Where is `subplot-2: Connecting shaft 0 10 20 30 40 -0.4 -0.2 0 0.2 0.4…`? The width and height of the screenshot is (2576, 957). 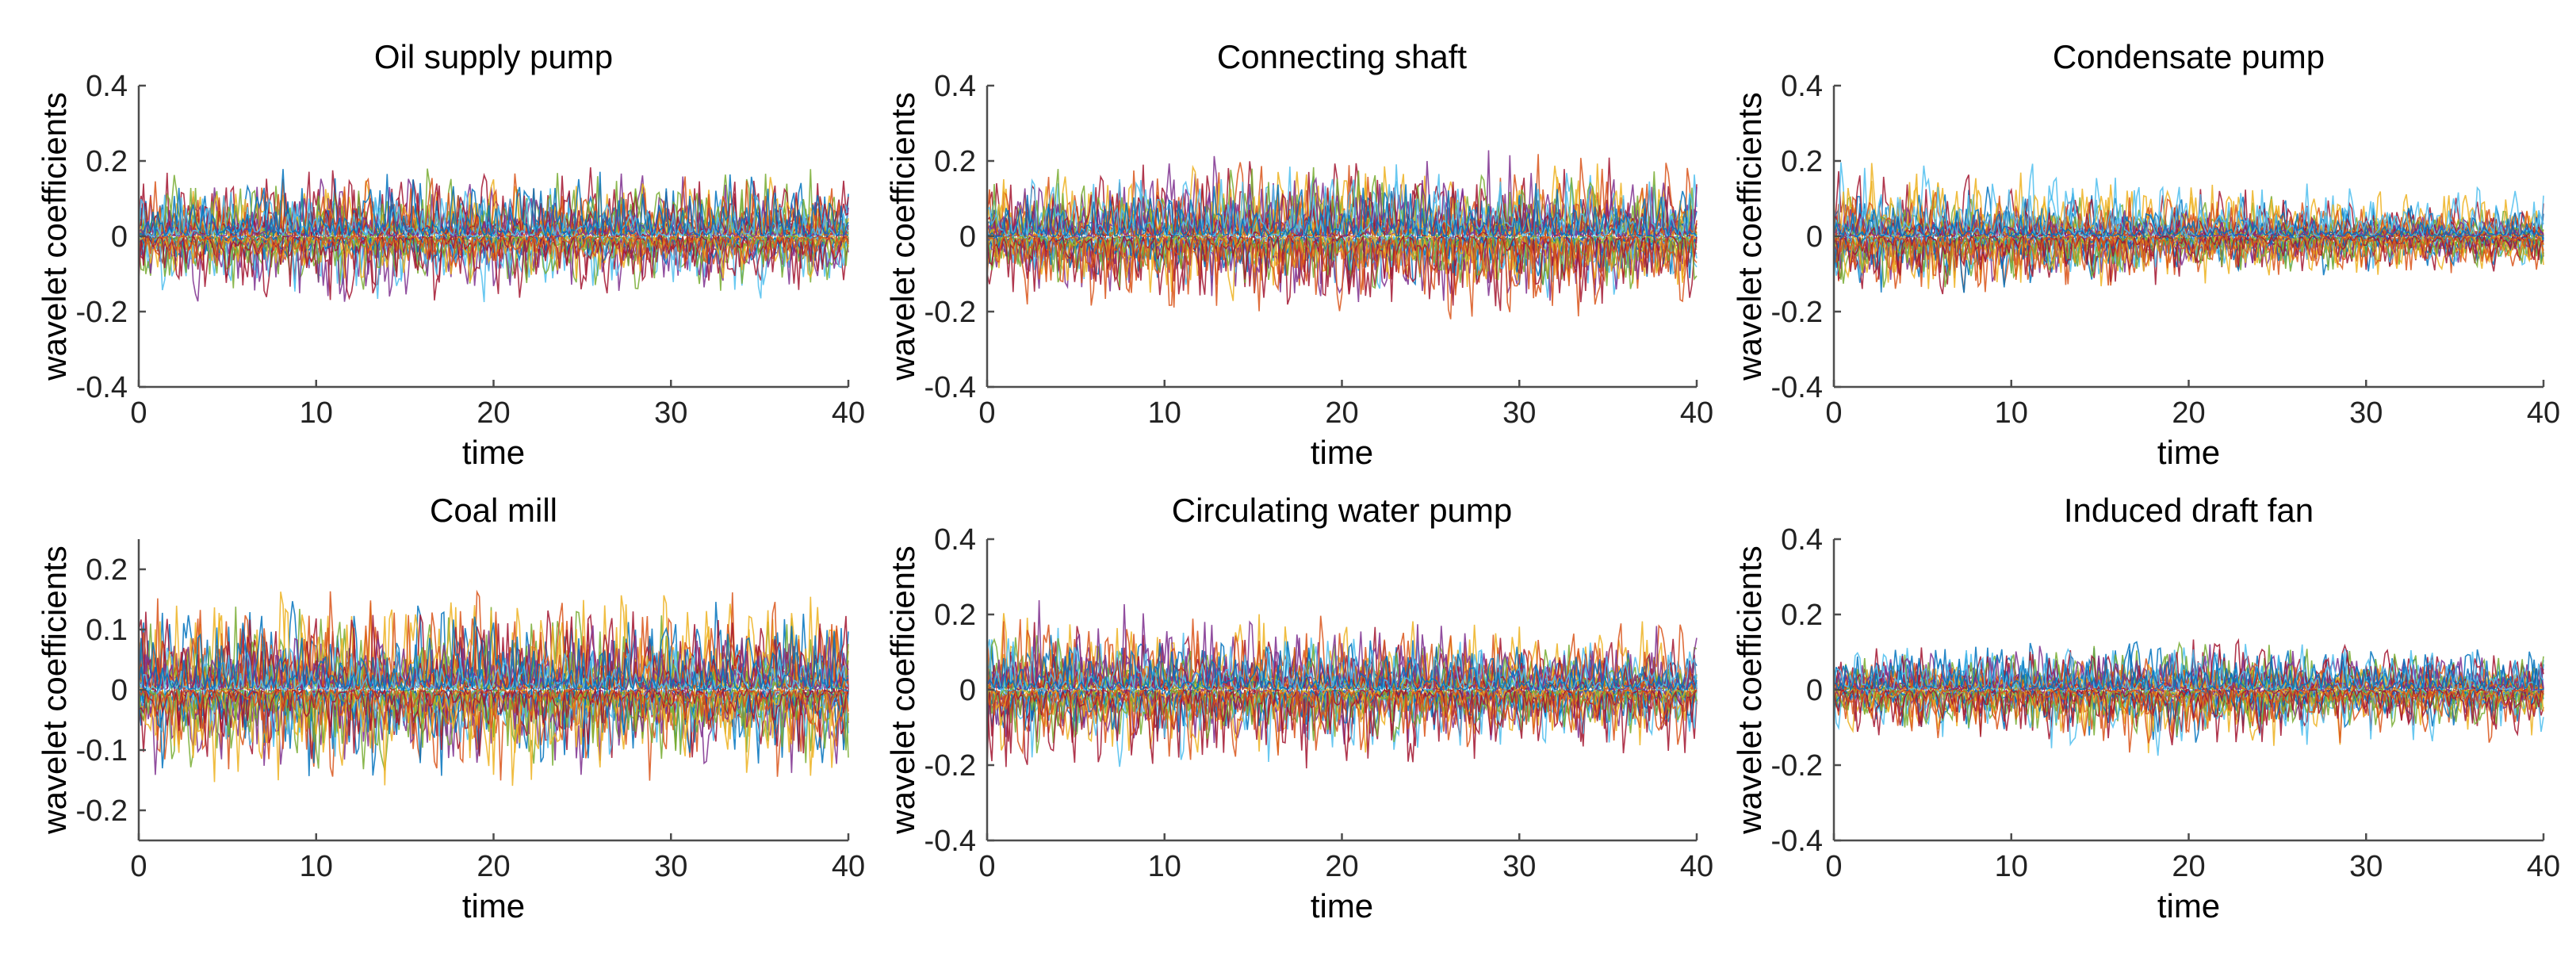 subplot-2: Connecting shaft 0 10 20 30 40 -0.4 -0.2 0 0.2 0.4… is located at coordinates (1298, 254).